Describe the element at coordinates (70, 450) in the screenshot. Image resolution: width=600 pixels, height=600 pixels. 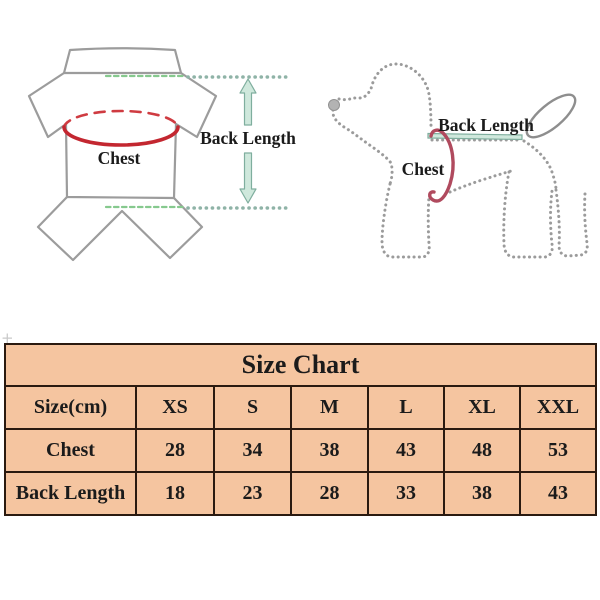
I see `row-label-chest: Chest` at that location.